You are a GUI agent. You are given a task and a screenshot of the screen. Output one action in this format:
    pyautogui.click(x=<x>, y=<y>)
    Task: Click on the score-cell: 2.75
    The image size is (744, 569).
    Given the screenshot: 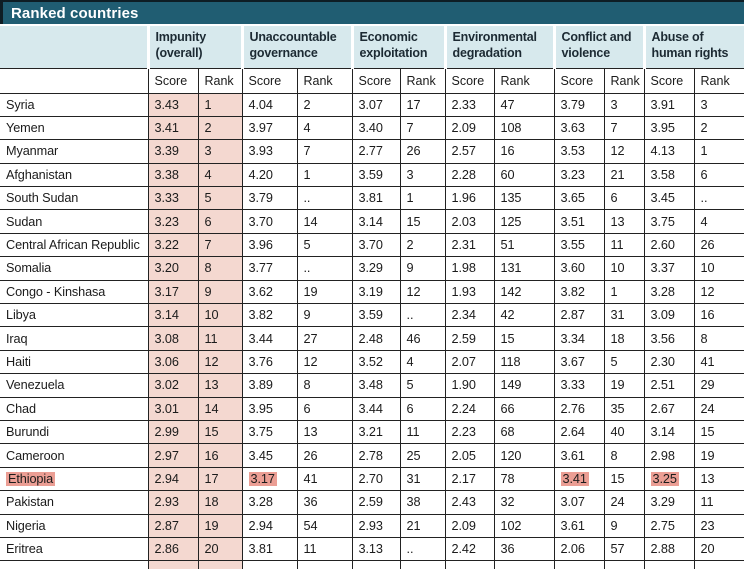 What is the action you would take?
    pyautogui.click(x=669, y=525)
    